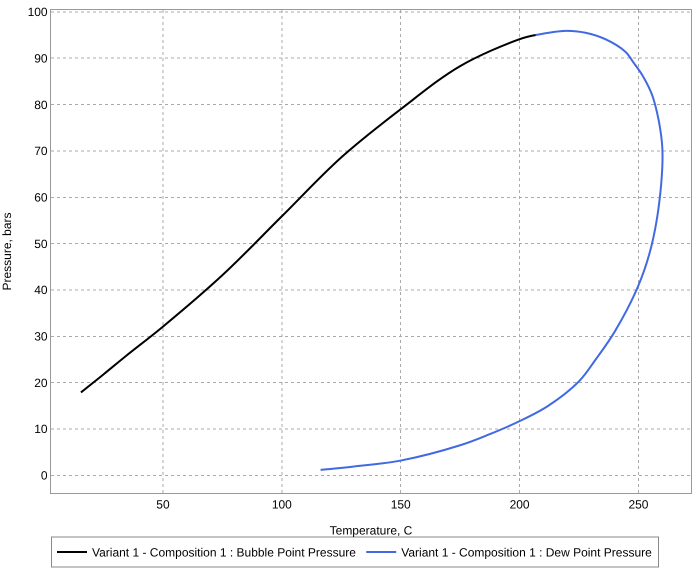 This screenshot has height=571, width=696. Describe the element at coordinates (401, 504) in the screenshot. I see `x-tick-label: 150` at that location.